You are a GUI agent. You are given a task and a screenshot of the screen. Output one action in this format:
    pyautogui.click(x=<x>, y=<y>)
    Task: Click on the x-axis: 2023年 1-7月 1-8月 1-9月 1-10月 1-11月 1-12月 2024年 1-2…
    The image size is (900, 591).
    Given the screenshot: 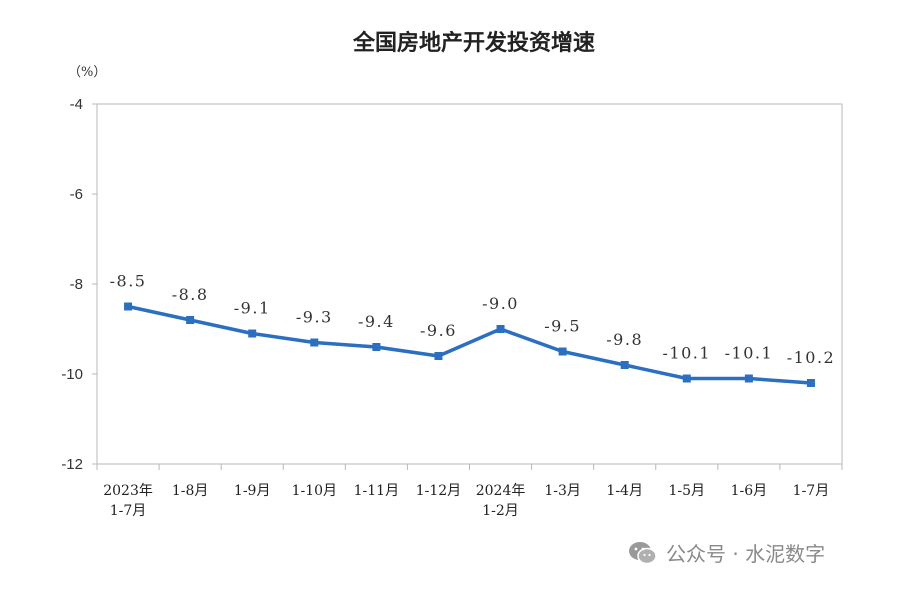 What is the action you would take?
    pyautogui.click(x=469, y=491)
    